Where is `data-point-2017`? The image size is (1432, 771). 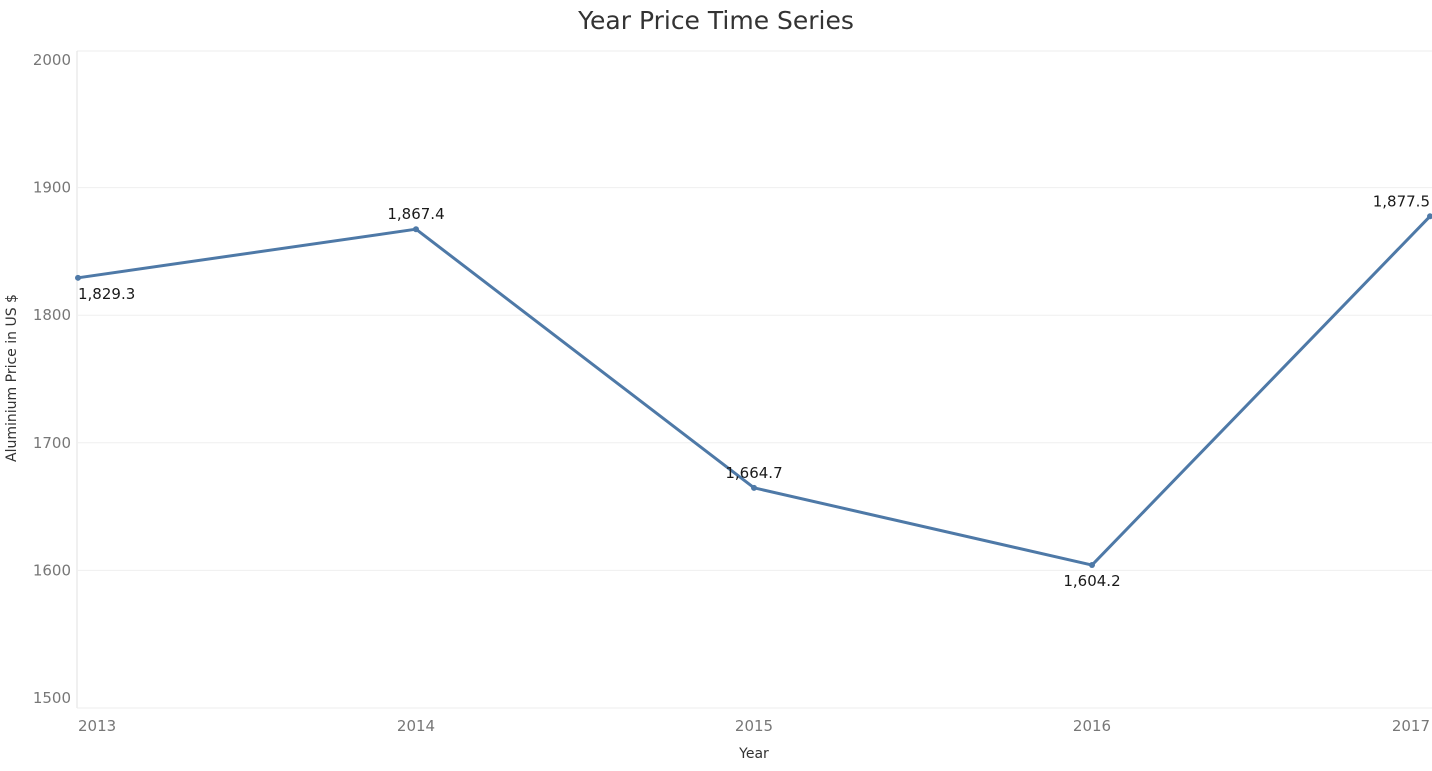
data-point-2017 is located at coordinates (1429, 216).